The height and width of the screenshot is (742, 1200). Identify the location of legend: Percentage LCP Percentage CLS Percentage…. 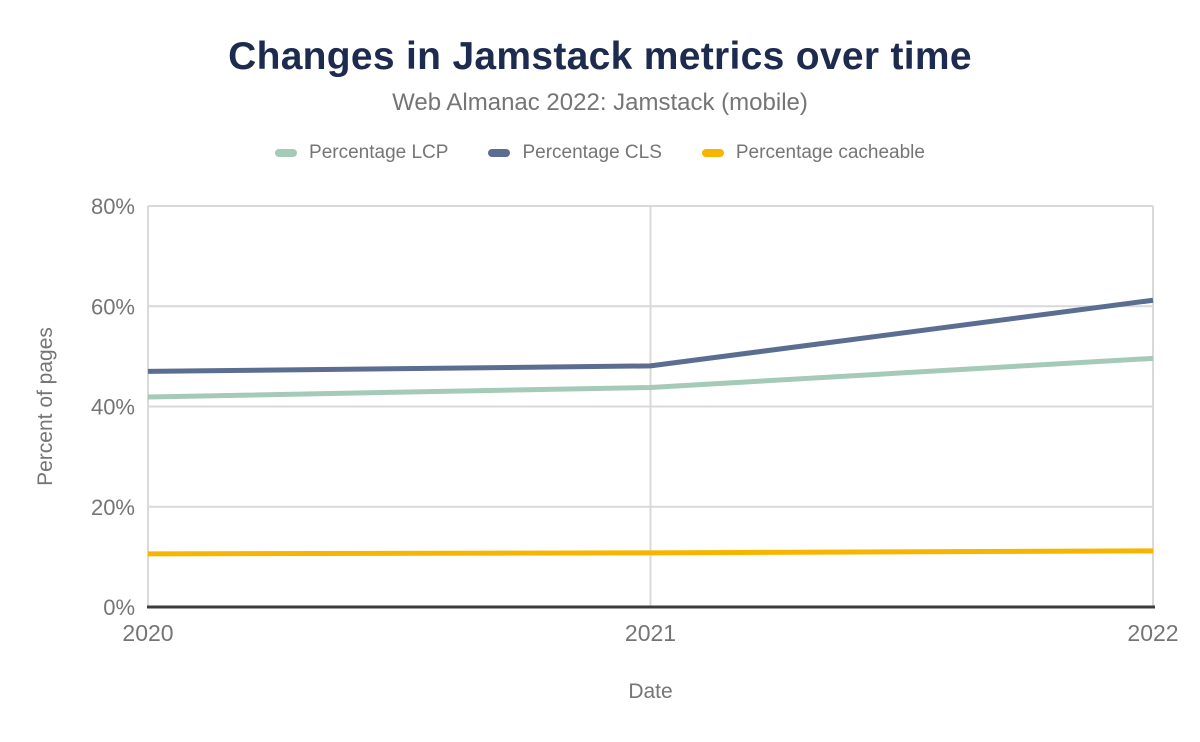
(600, 153).